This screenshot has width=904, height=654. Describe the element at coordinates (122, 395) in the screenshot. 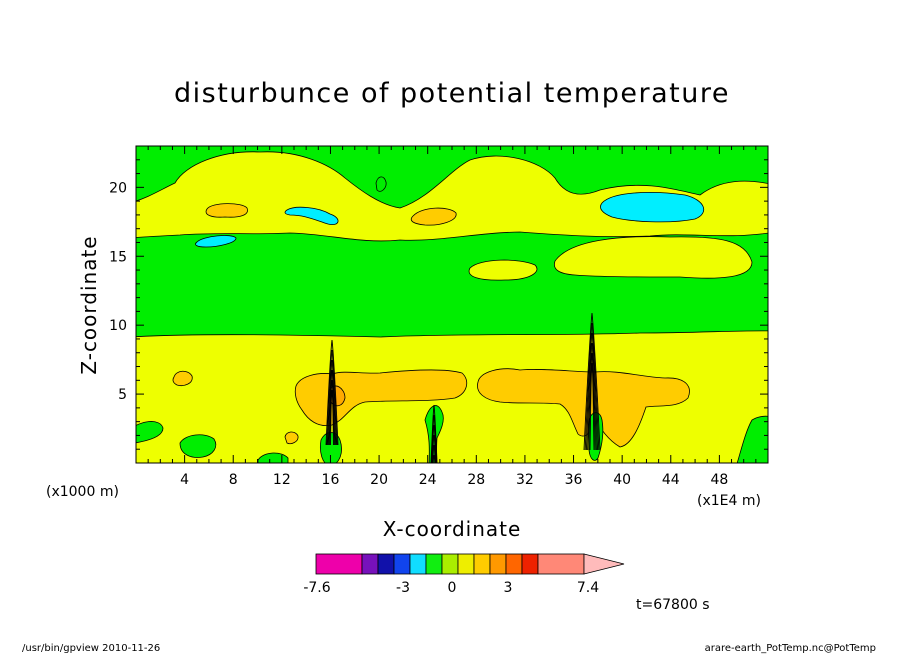

I see `y-tick-label: 5` at that location.